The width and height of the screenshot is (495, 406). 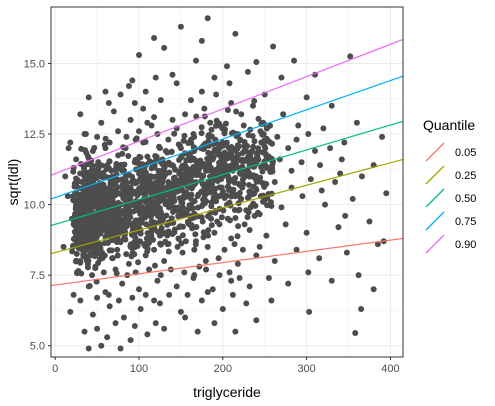 What do you see at coordinates (227, 392) in the screenshot?
I see `x-axis-title: triglyceride` at bounding box center [227, 392].